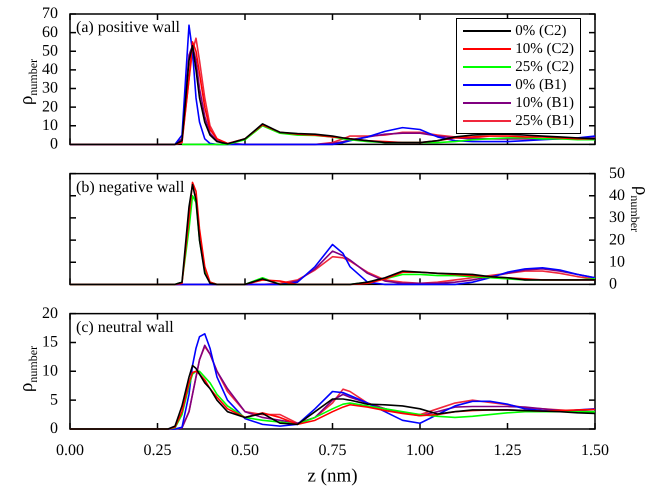  I want to click on y-tick-label: 5, so click(54, 399).